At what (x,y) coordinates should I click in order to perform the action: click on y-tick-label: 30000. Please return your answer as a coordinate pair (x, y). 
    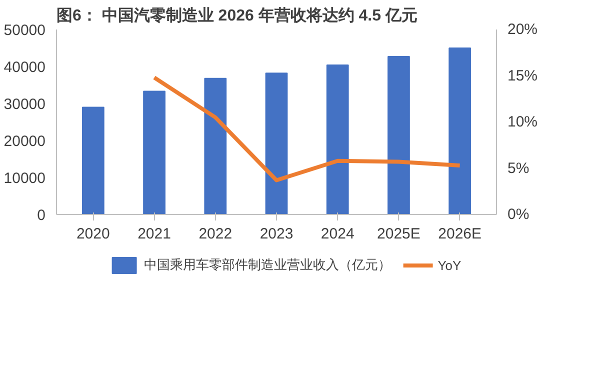
    Looking at the image, I should click on (25, 104).